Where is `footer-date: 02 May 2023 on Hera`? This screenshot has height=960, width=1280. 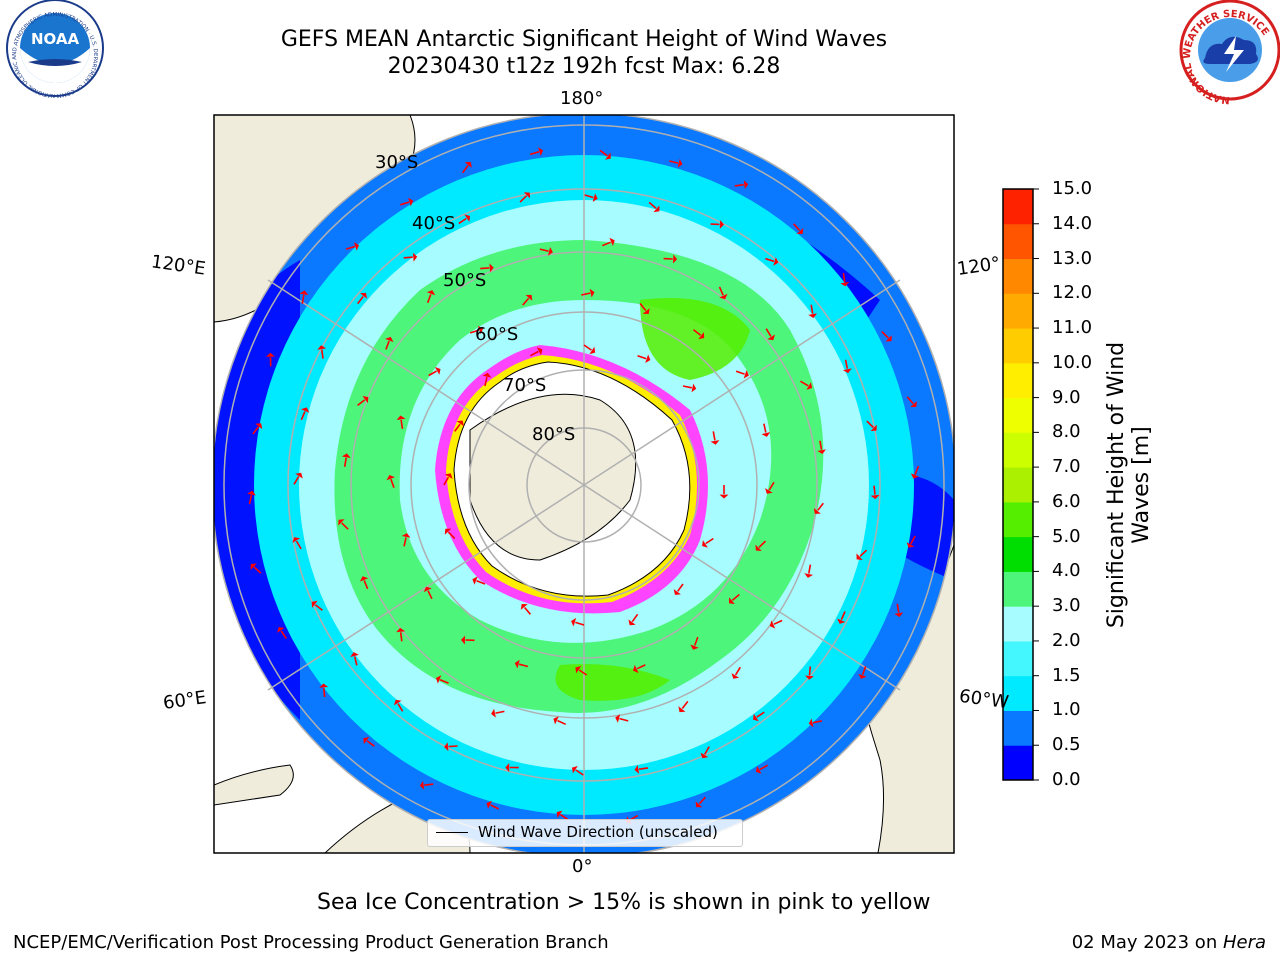 footer-date: 02 May 2023 on Hera is located at coordinates (1169, 942).